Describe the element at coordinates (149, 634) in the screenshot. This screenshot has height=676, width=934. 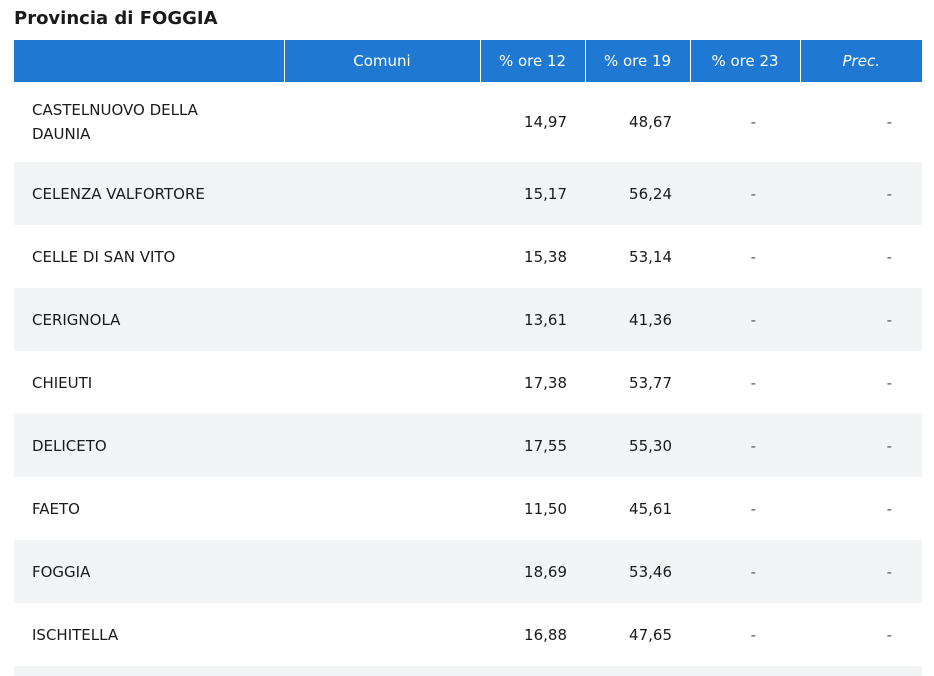
I see `comune-cell: ISCHITELLA` at that location.